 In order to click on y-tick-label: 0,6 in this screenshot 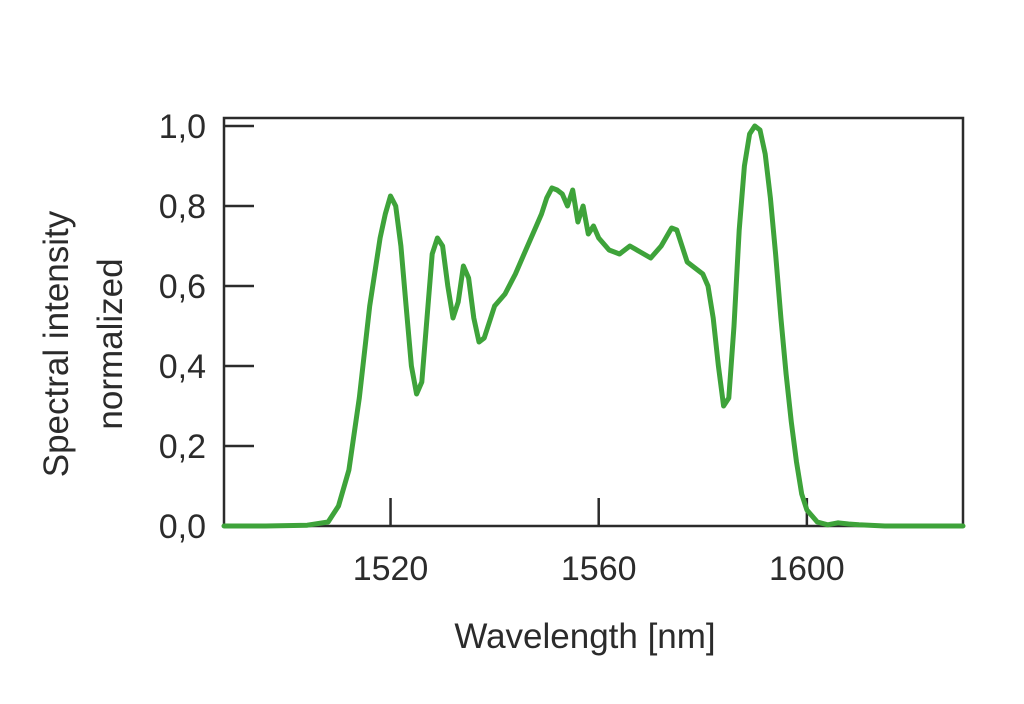, I will do `click(182, 287)`.